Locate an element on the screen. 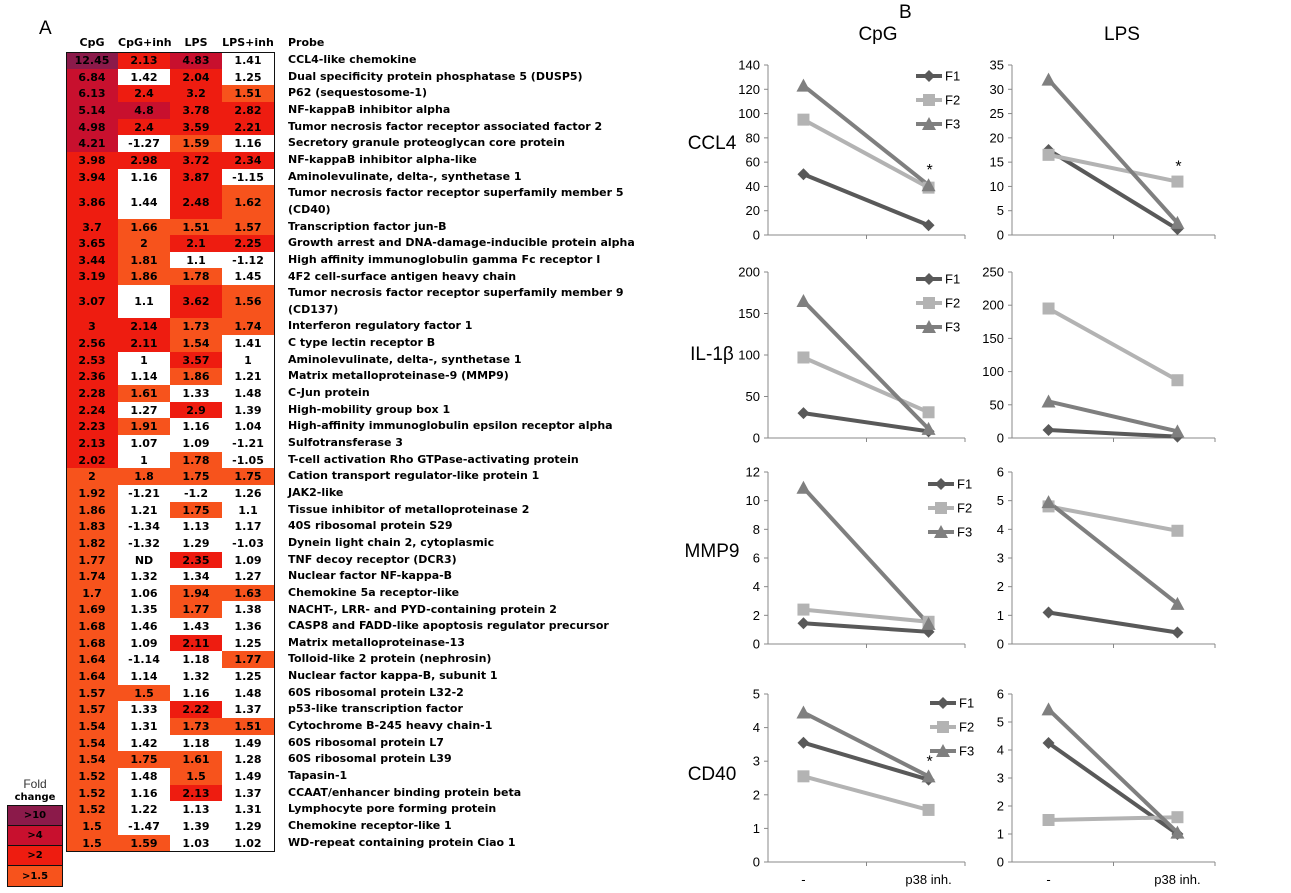  probe-label: TNF decoy receptor (DCR3) is located at coordinates (372, 559).